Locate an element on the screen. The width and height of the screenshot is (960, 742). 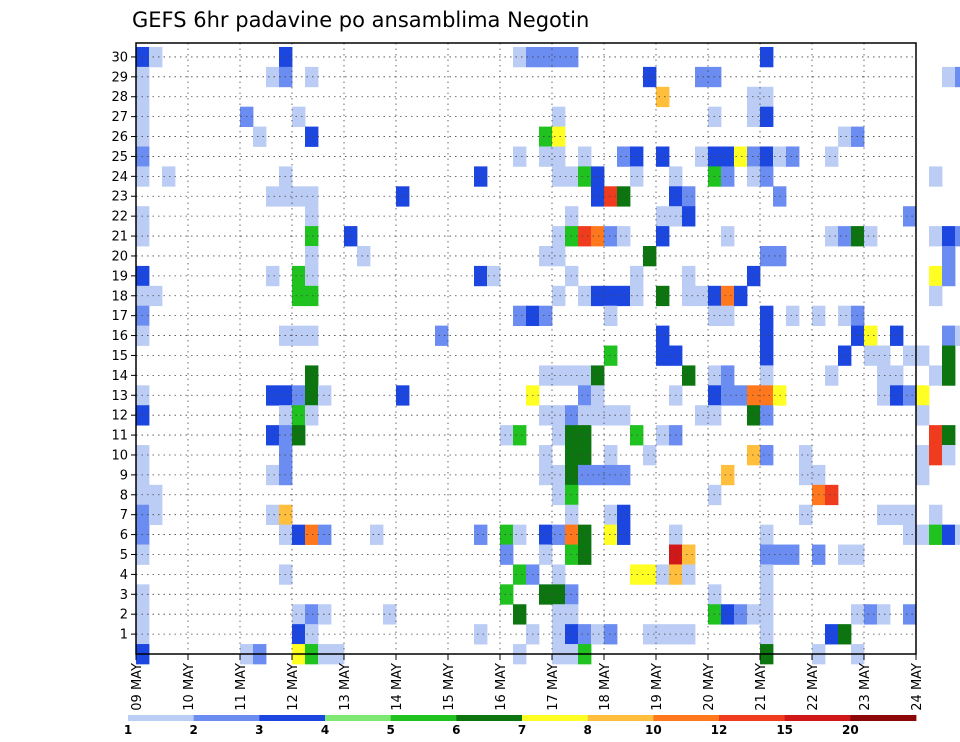
y-tick-label: 19 is located at coordinates (119, 276).